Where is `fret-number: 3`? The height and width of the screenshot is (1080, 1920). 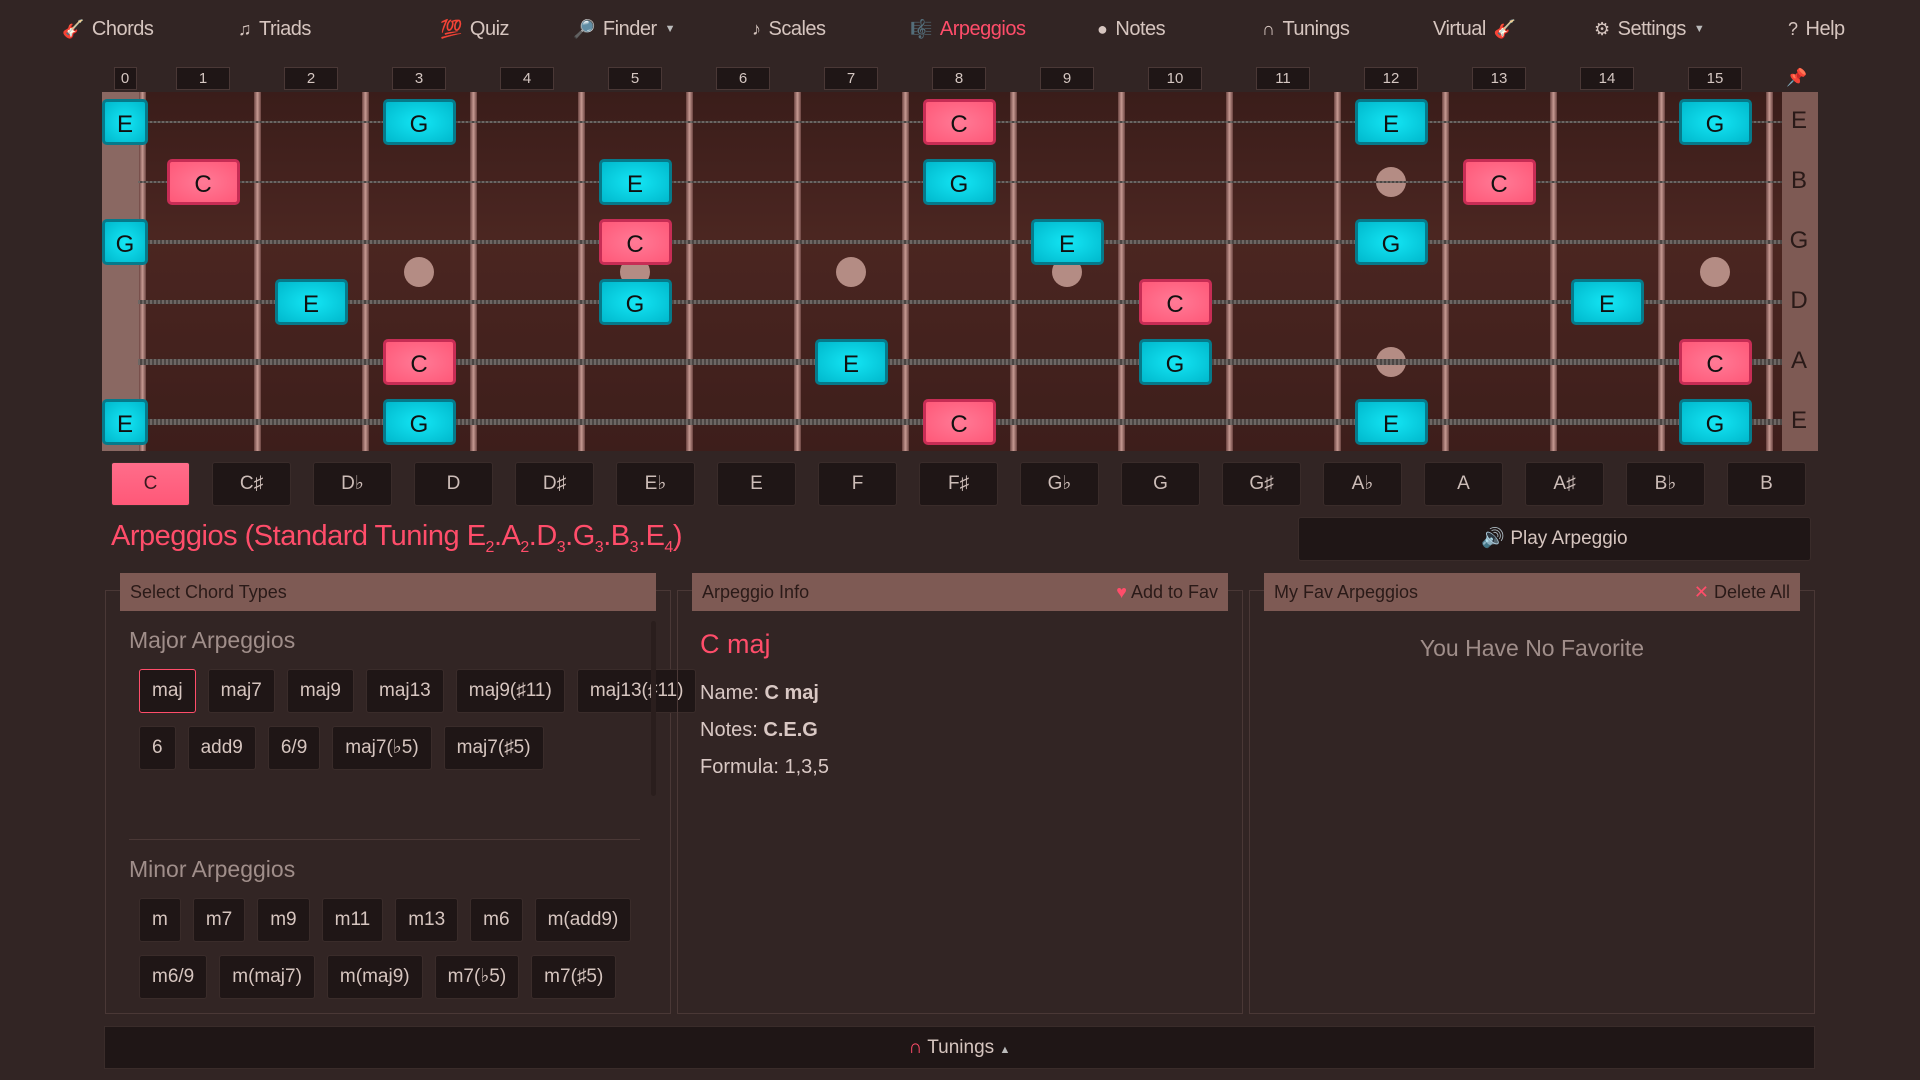
fret-number: 3 is located at coordinates (419, 78).